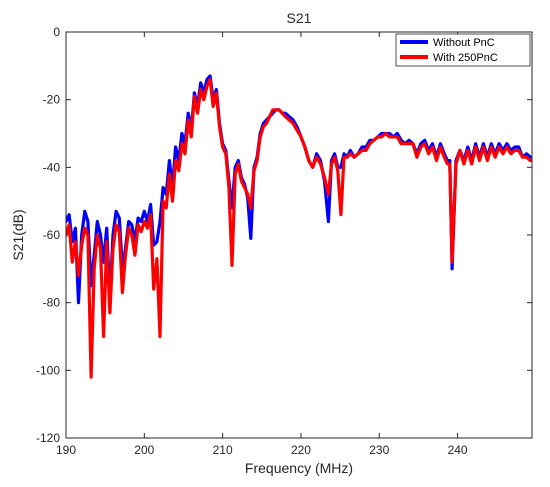  Describe the element at coordinates (52, 167) in the screenshot. I see `y-tick-label: -40` at that location.